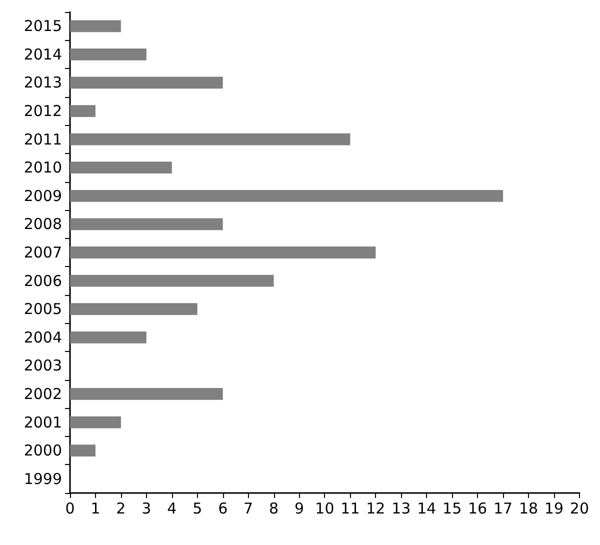  What do you see at coordinates (43, 54) in the screenshot?
I see `y-tick-label: 2014` at bounding box center [43, 54].